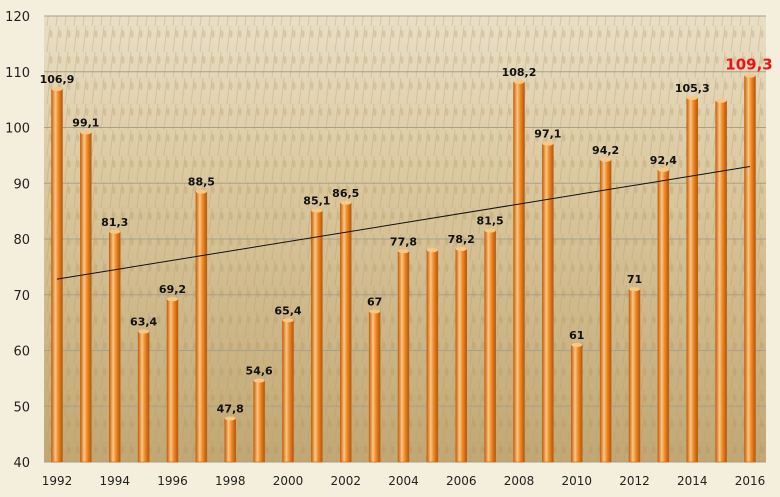 Image resolution: width=780 pixels, height=497 pixels. What do you see at coordinates (576, 335) in the screenshot?
I see `data-label: 61` at bounding box center [576, 335].